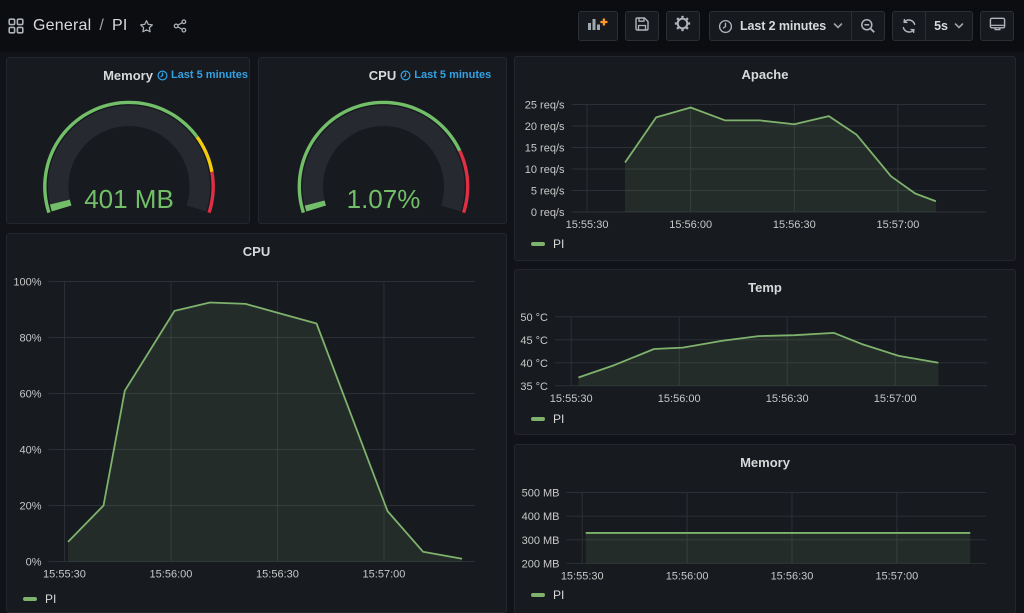  What do you see at coordinates (783, 26) in the screenshot?
I see `time-range-label: Last 2 minutes` at bounding box center [783, 26].